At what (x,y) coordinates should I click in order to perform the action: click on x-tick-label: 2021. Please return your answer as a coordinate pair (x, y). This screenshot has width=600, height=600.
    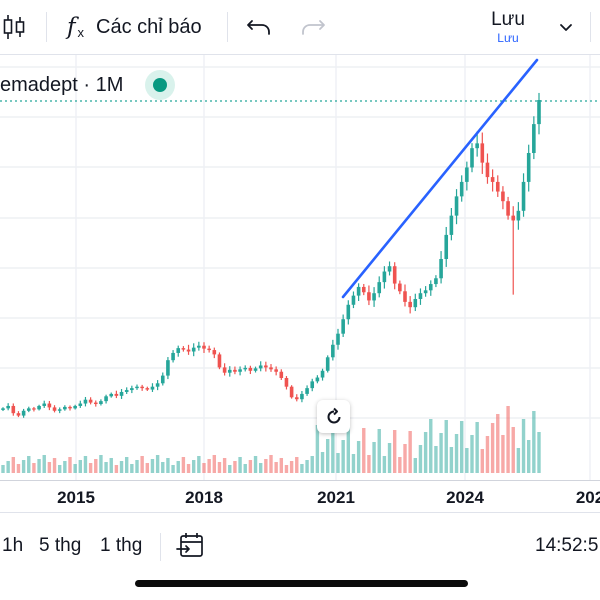
    Looking at the image, I should click on (336, 497).